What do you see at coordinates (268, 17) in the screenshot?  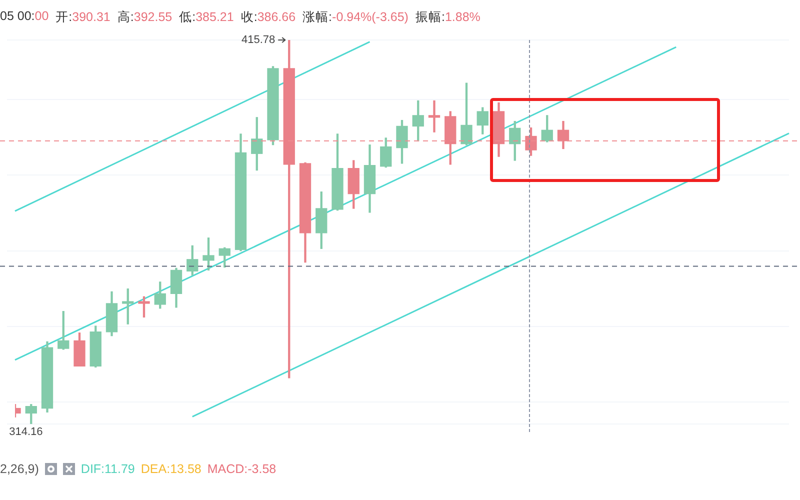 I see `text: 收:386.66` at bounding box center [268, 17].